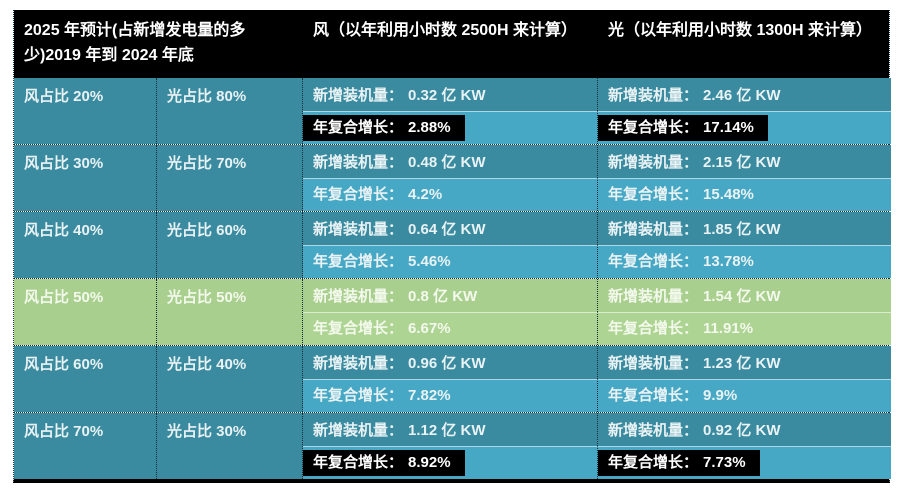 The height and width of the screenshot is (488, 900). I want to click on header-cell-solar: 光（以年利用小时数 1300H 来计算）, so click(740, 30).